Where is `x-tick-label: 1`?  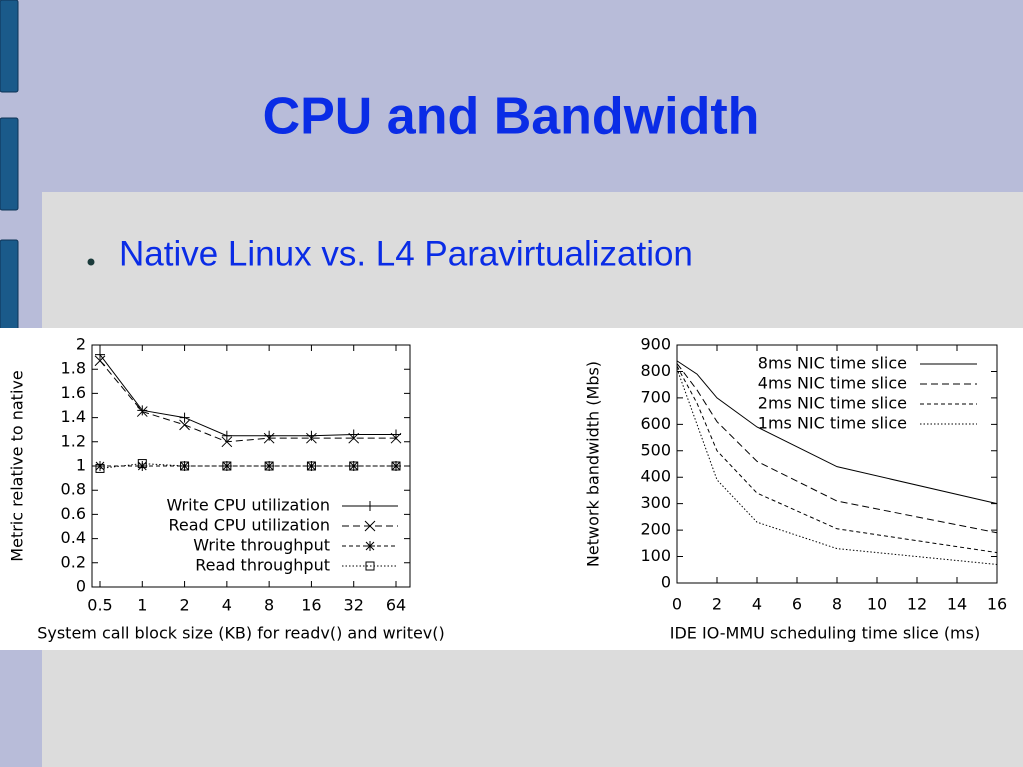
x-tick-label: 1 is located at coordinates (142, 605).